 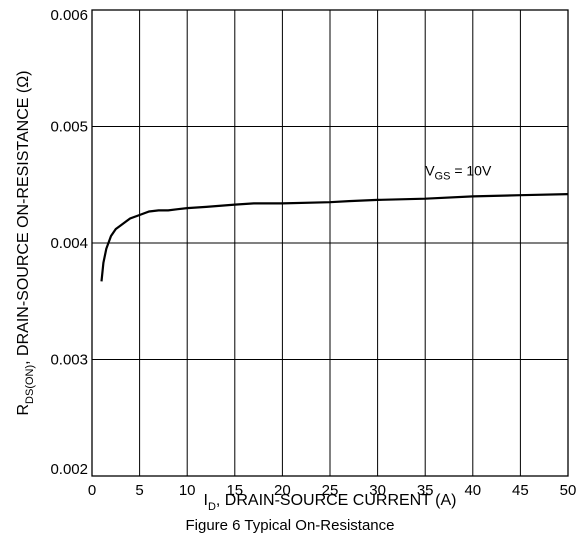 I want to click on y-tick-label: 0.006, so click(x=69, y=15).